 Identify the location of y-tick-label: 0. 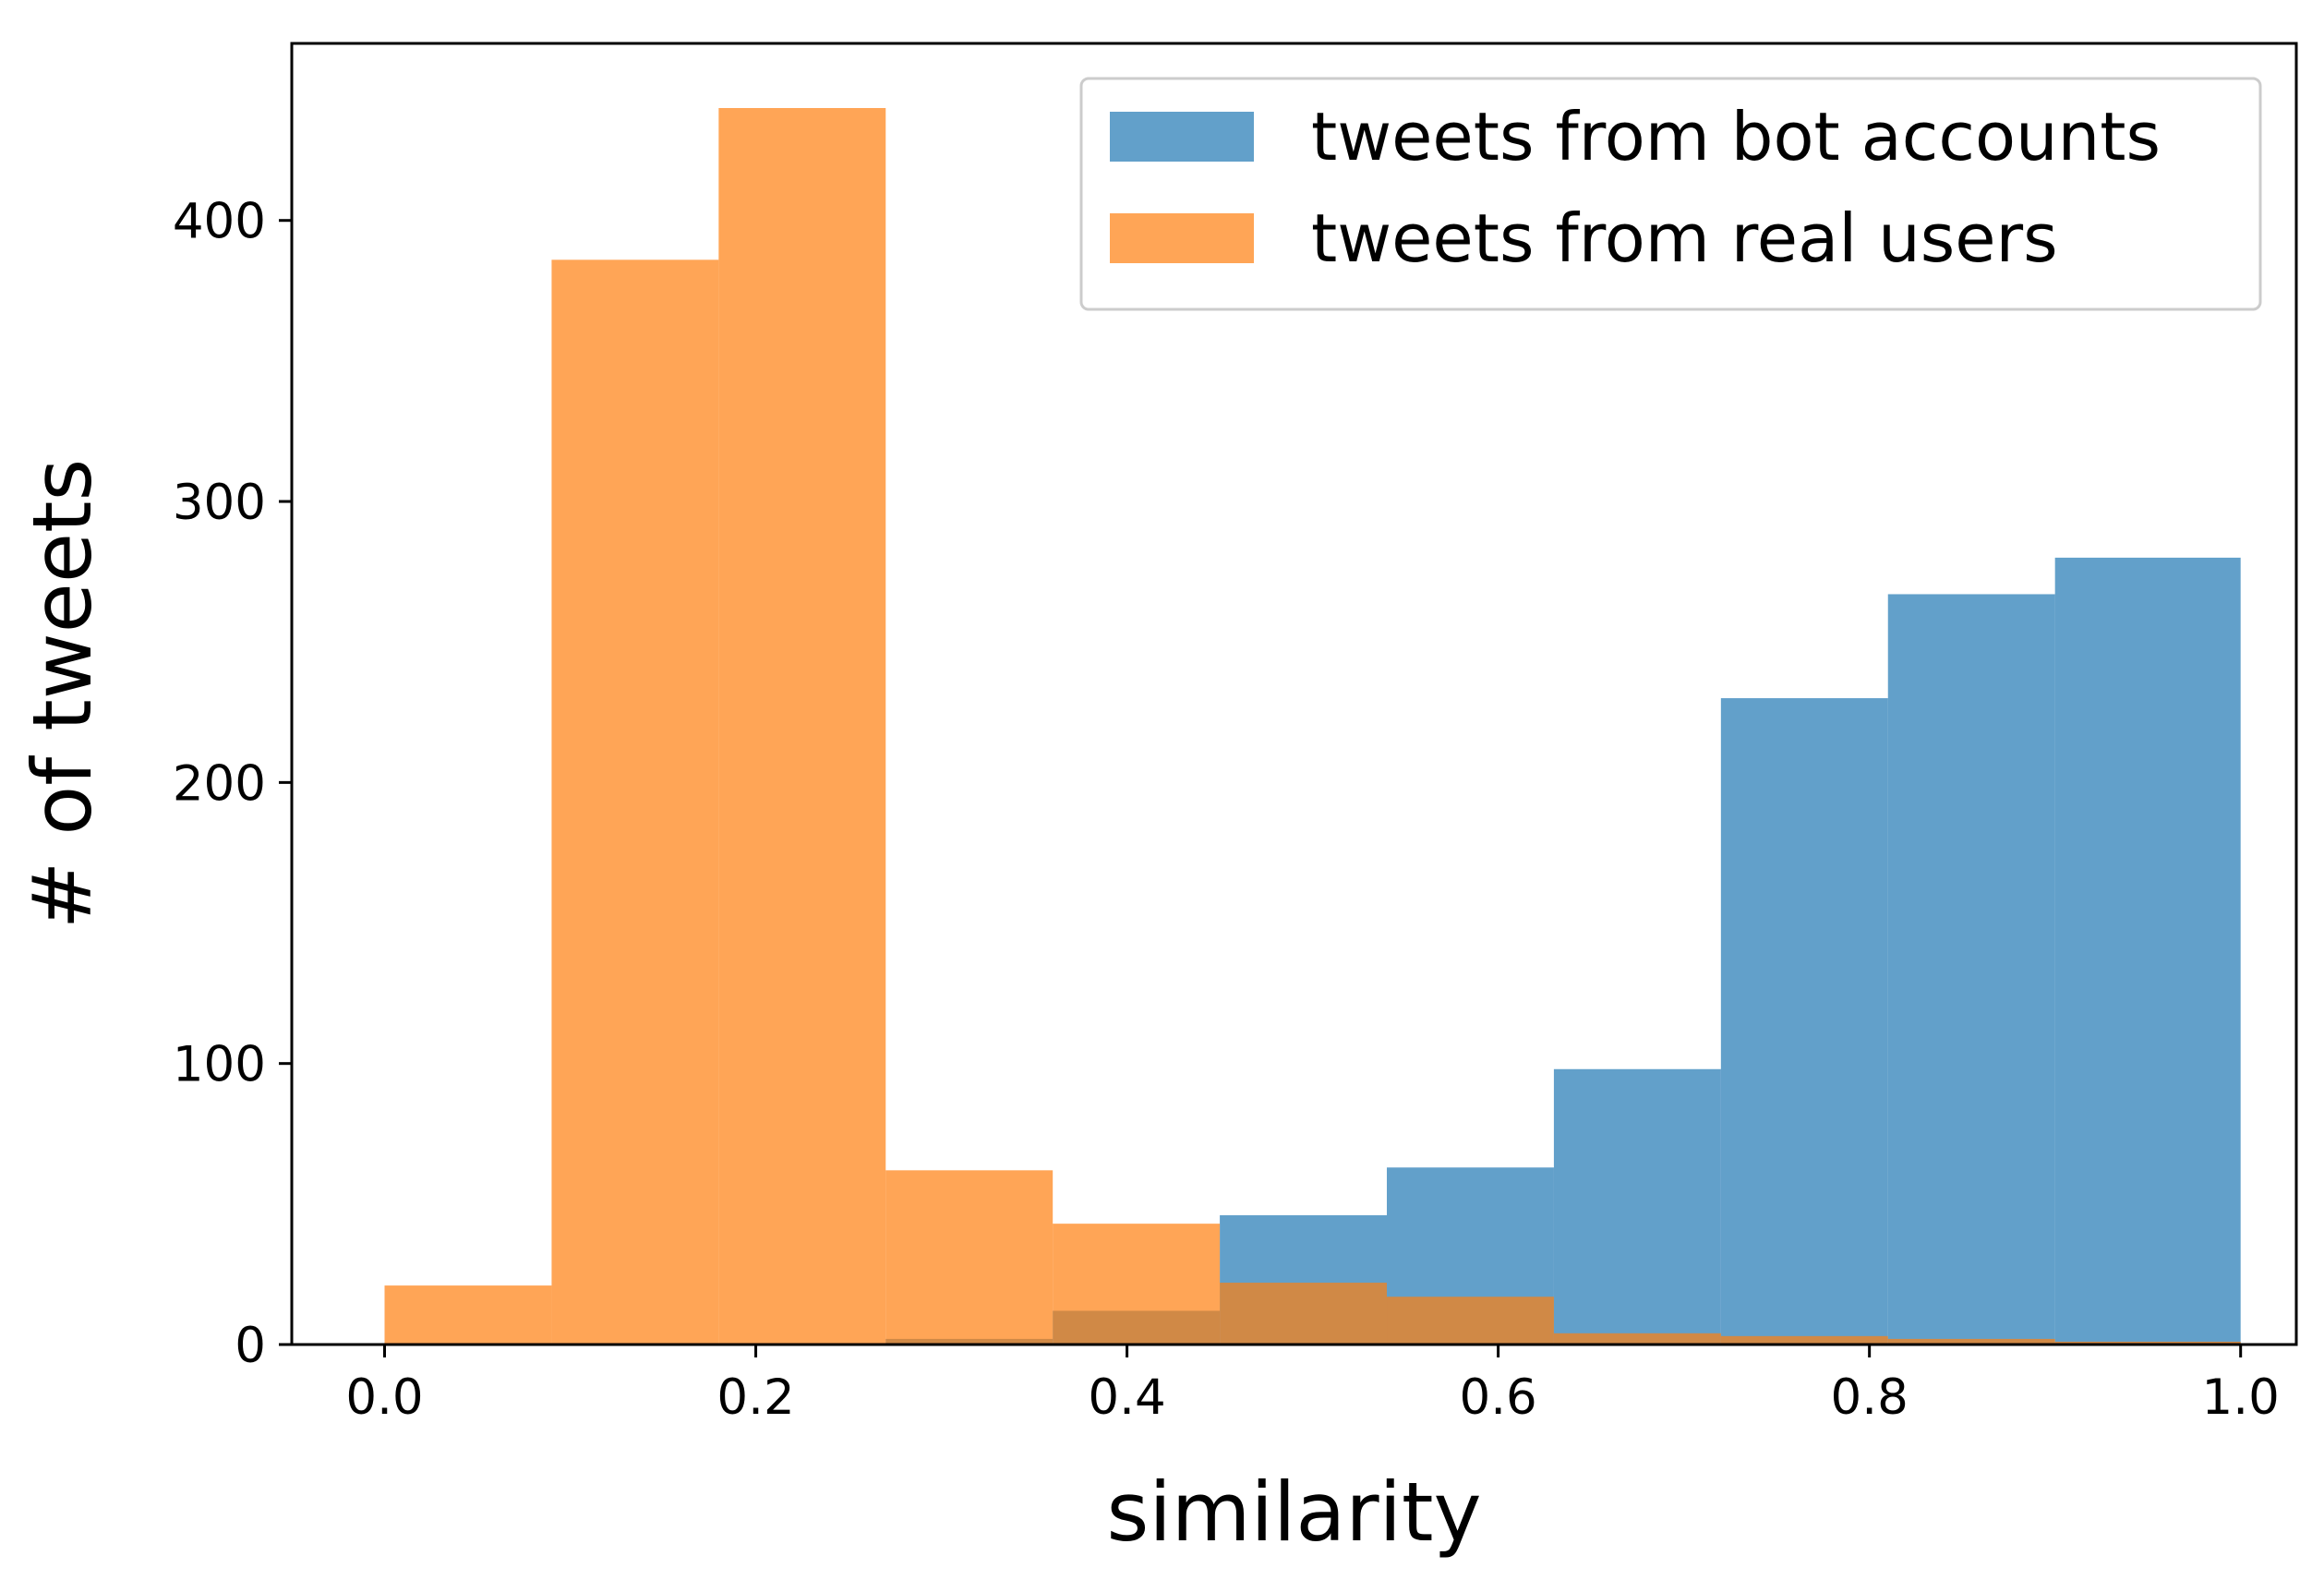
(250, 1346).